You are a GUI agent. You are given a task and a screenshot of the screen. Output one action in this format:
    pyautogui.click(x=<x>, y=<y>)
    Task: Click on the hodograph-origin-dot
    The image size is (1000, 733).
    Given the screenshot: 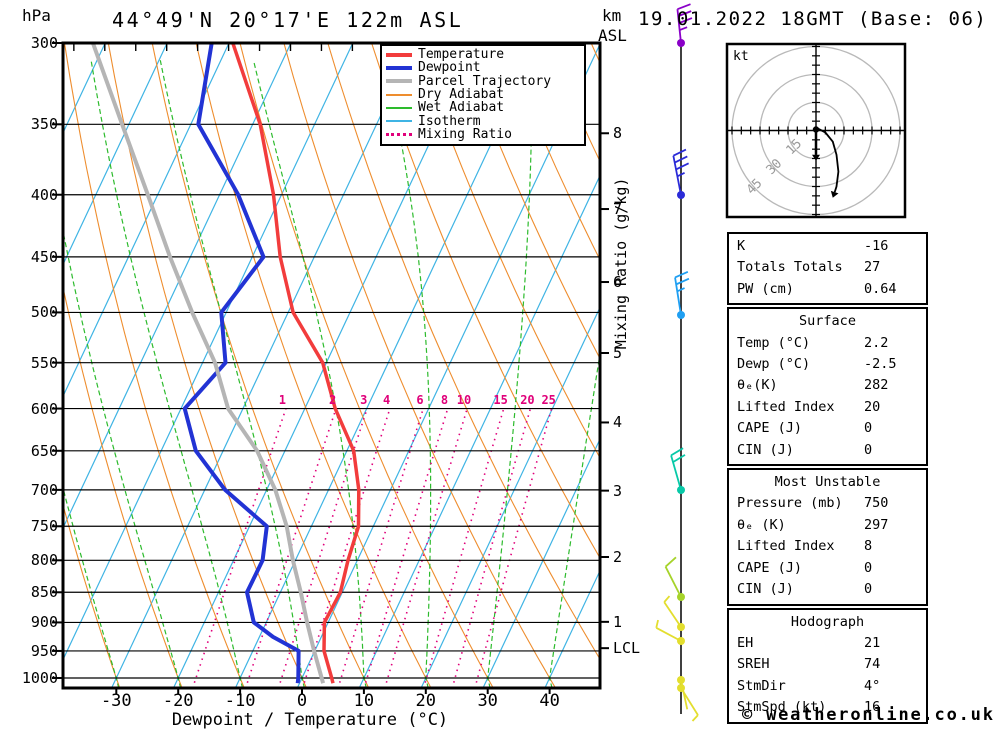 What is the action you would take?
    pyautogui.click(x=816, y=129)
    